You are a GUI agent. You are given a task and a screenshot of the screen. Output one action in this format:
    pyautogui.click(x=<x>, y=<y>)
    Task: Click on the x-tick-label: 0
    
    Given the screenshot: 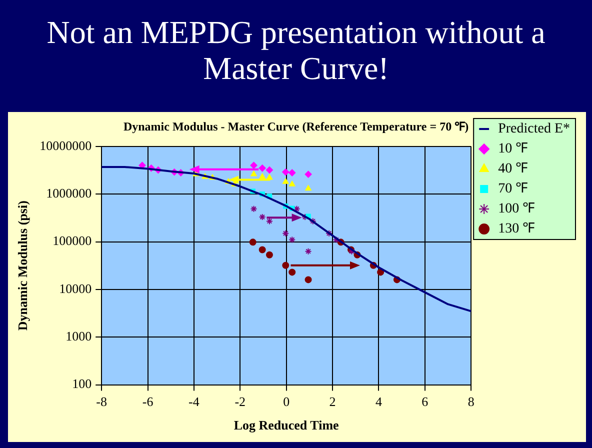 What is the action you would take?
    pyautogui.click(x=286, y=402)
    